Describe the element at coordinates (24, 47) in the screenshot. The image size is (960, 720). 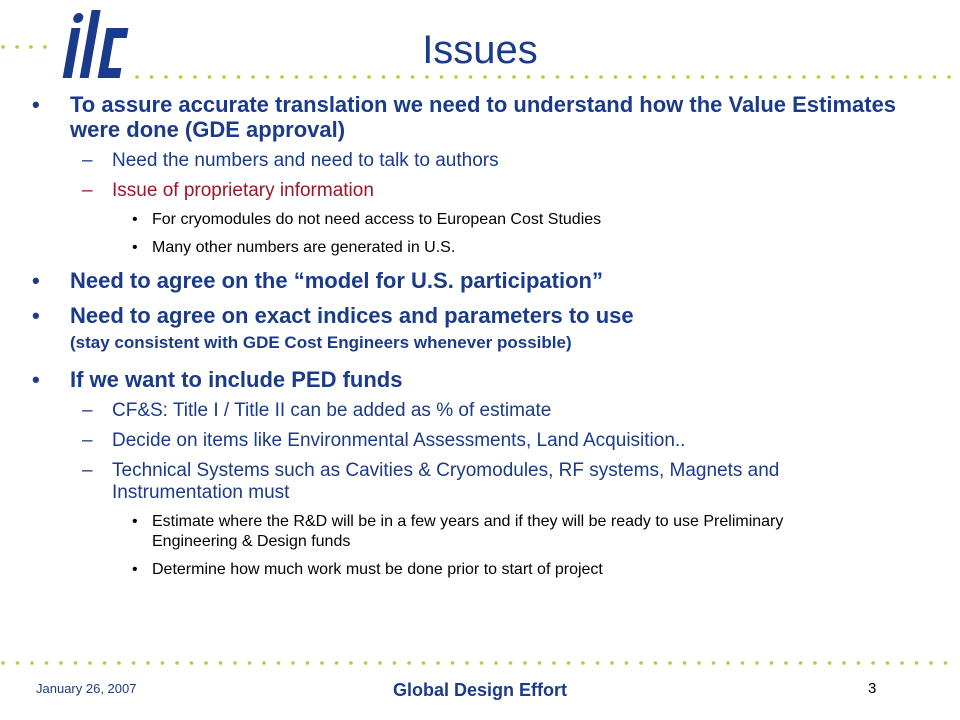
I see `dotted-line-top-left` at that location.